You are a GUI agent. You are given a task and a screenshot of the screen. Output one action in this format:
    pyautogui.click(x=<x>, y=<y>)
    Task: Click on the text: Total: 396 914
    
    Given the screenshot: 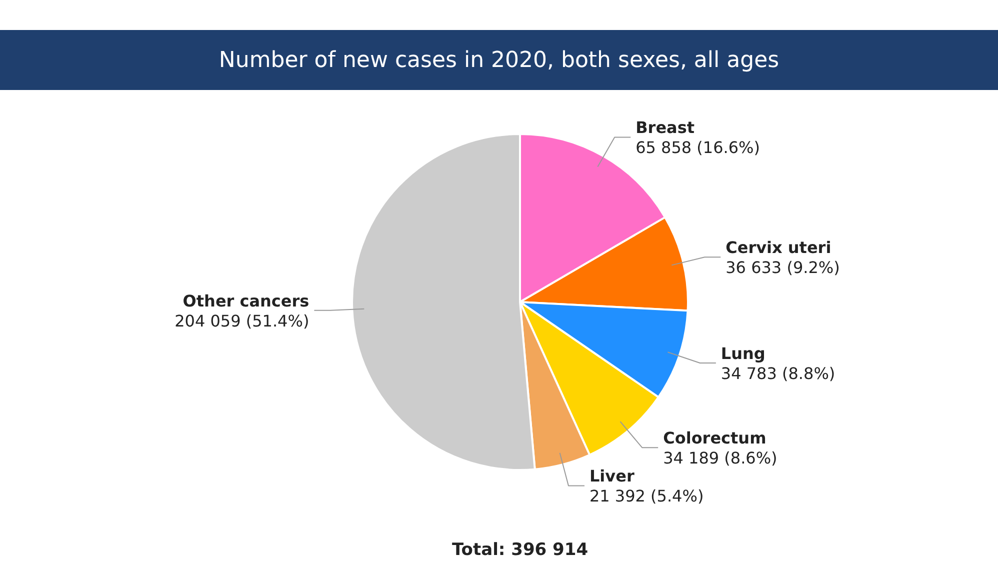 What is the action you would take?
    pyautogui.click(x=520, y=550)
    